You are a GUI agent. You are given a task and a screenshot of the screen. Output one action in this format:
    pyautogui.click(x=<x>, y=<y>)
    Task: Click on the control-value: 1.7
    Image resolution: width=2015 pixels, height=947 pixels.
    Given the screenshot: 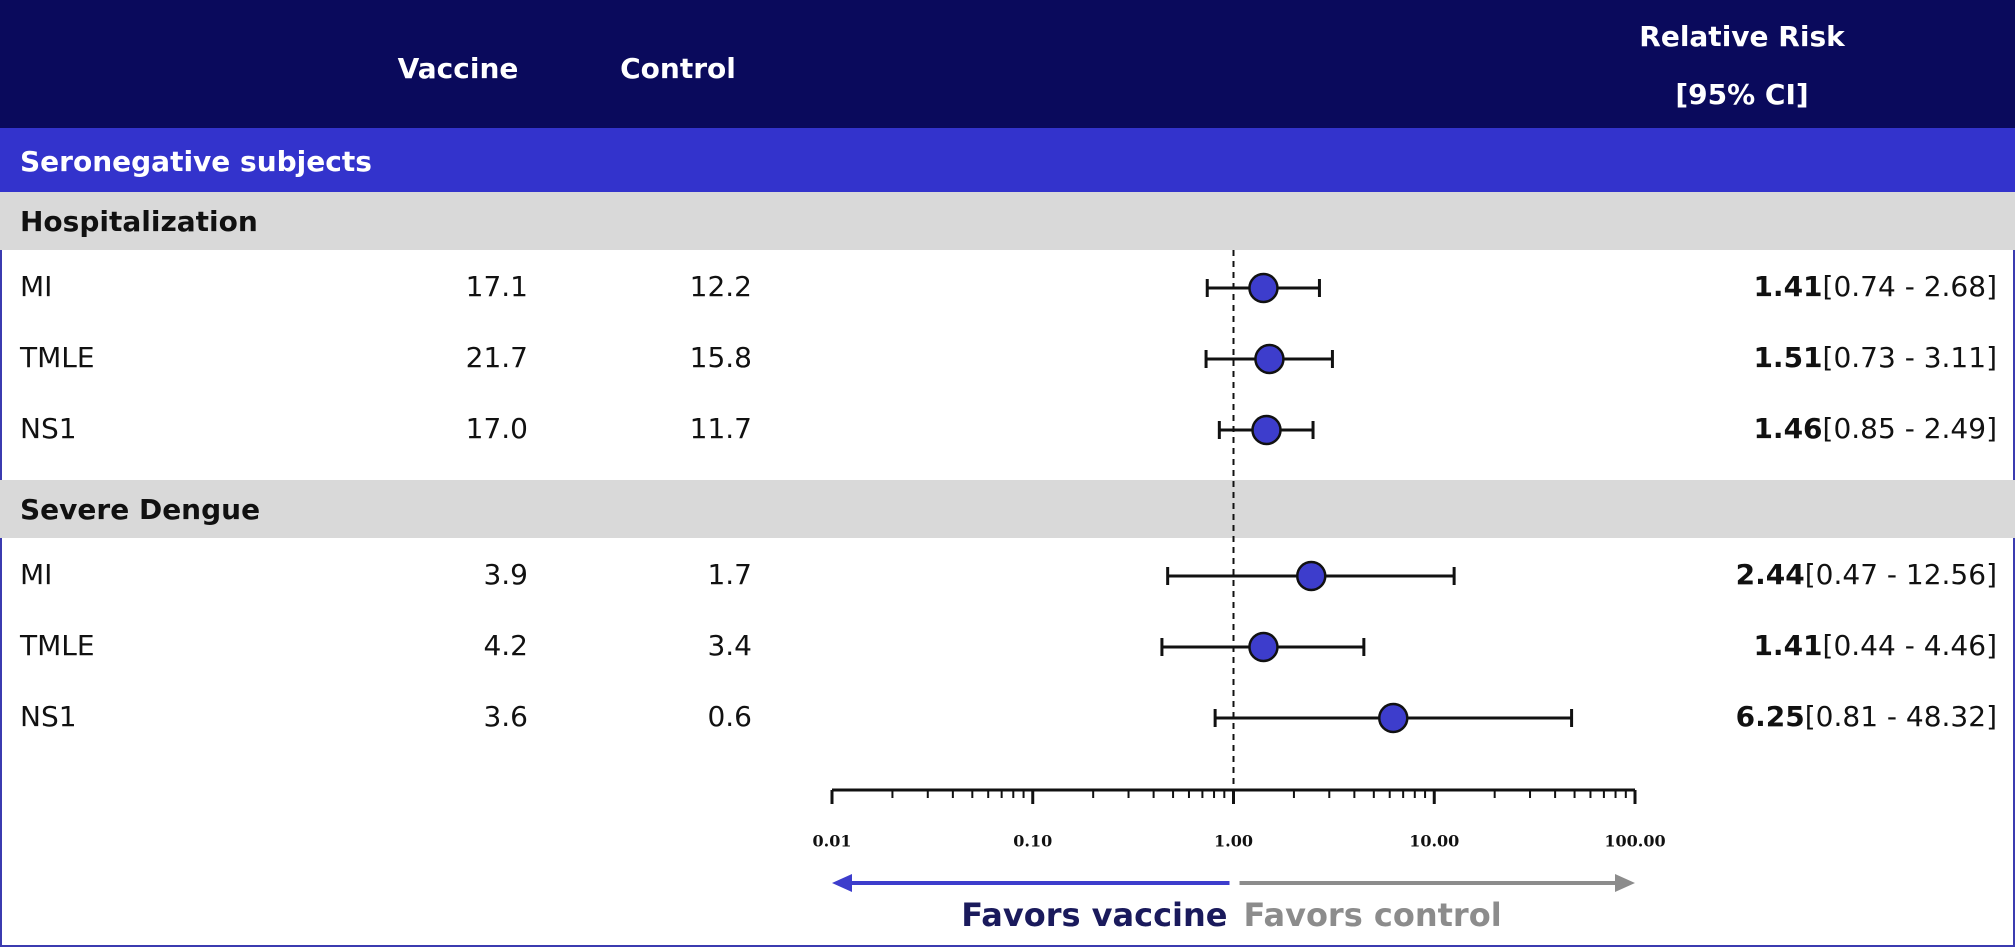 What is the action you would take?
    pyautogui.click(x=729, y=574)
    